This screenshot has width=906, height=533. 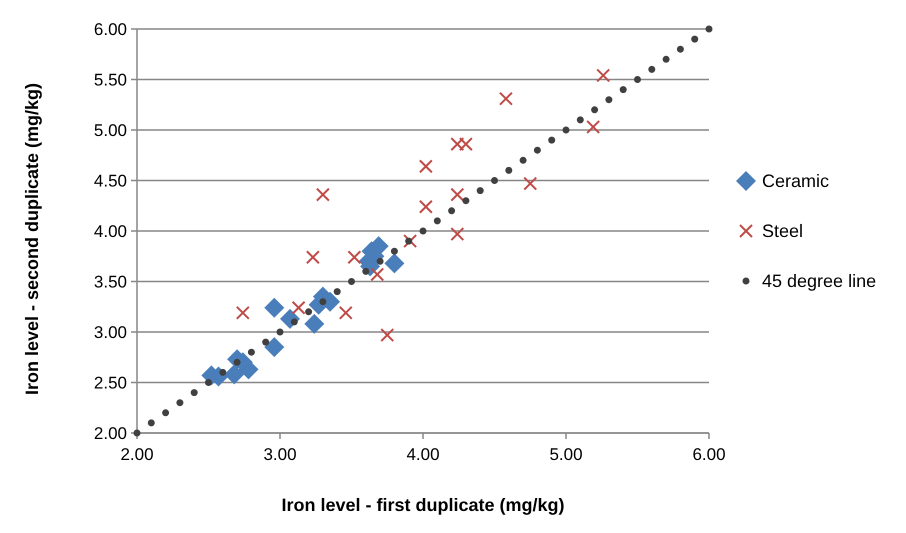 What do you see at coordinates (110, 433) in the screenshot?
I see `y-tick-label: 2.00` at bounding box center [110, 433].